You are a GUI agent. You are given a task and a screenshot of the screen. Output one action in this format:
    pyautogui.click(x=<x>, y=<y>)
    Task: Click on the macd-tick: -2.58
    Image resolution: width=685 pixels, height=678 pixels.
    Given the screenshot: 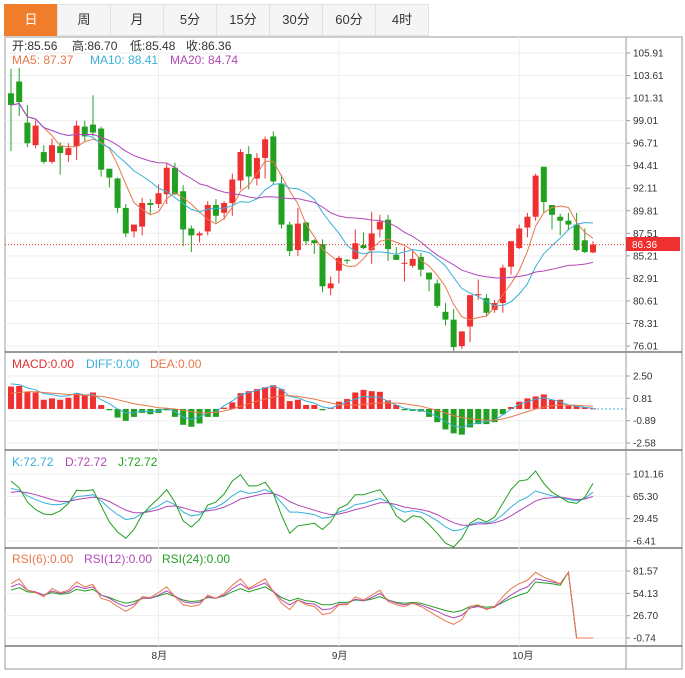 What is the action you would take?
    pyautogui.click(x=644, y=444)
    